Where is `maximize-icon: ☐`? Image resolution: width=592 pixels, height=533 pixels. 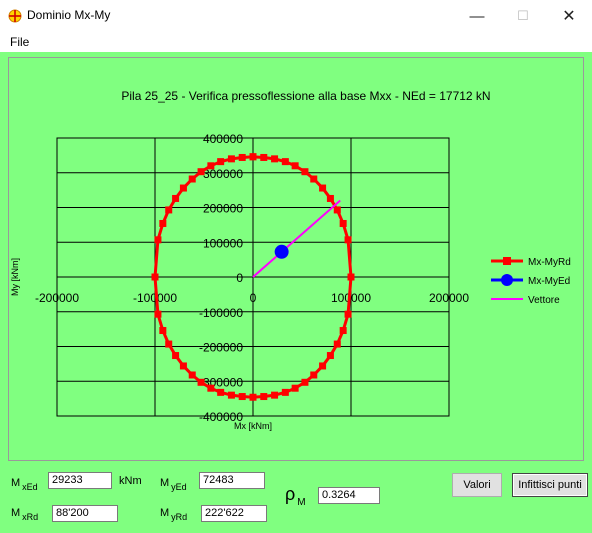 maximize-icon: ☐ is located at coordinates (523, 15).